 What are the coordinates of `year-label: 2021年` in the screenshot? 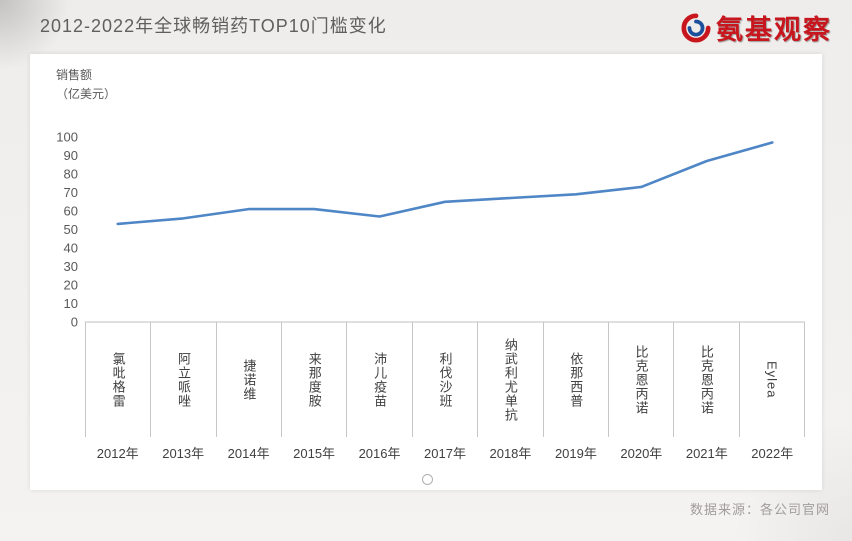 It's located at (706, 453).